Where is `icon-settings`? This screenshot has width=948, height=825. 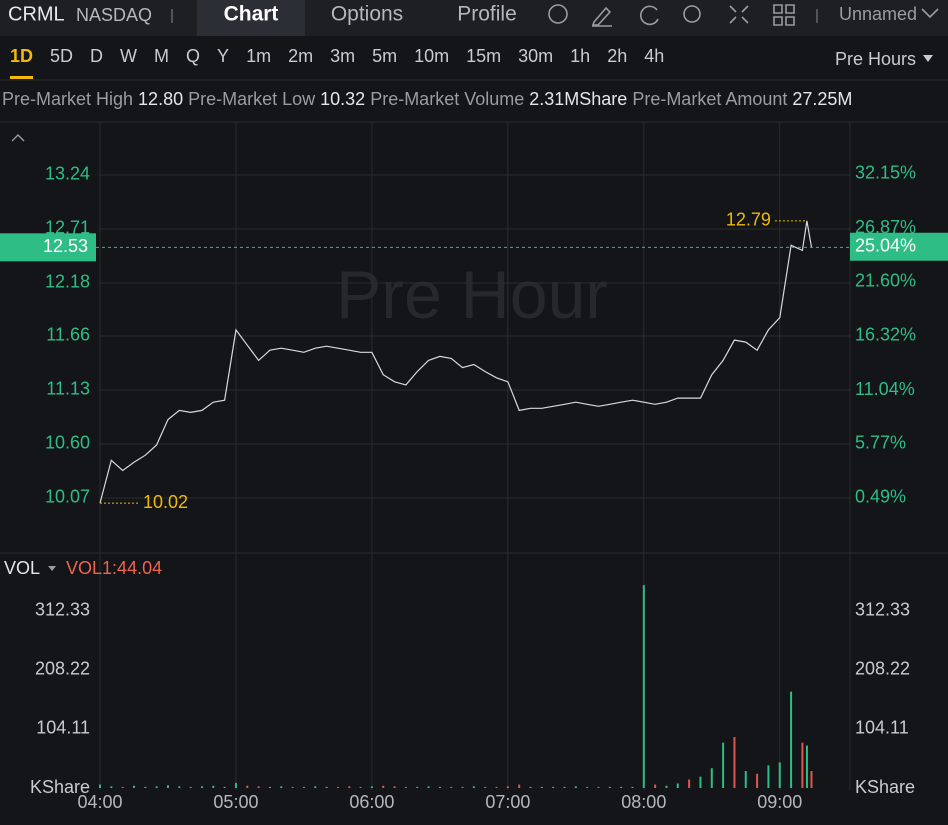
icon-settings is located at coordinates (692, 14).